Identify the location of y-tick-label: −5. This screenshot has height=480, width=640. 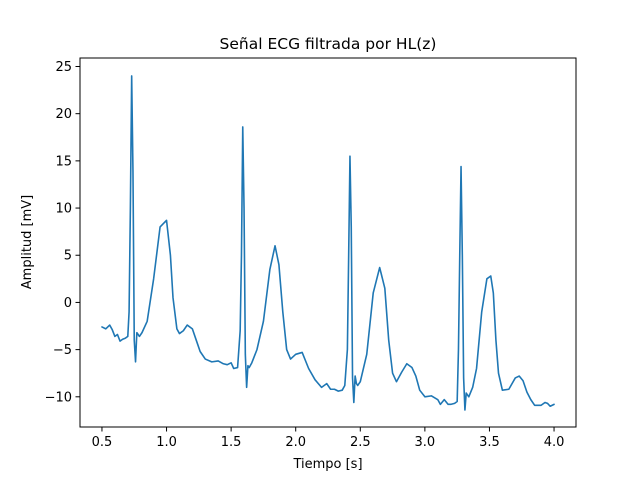
(62, 350).